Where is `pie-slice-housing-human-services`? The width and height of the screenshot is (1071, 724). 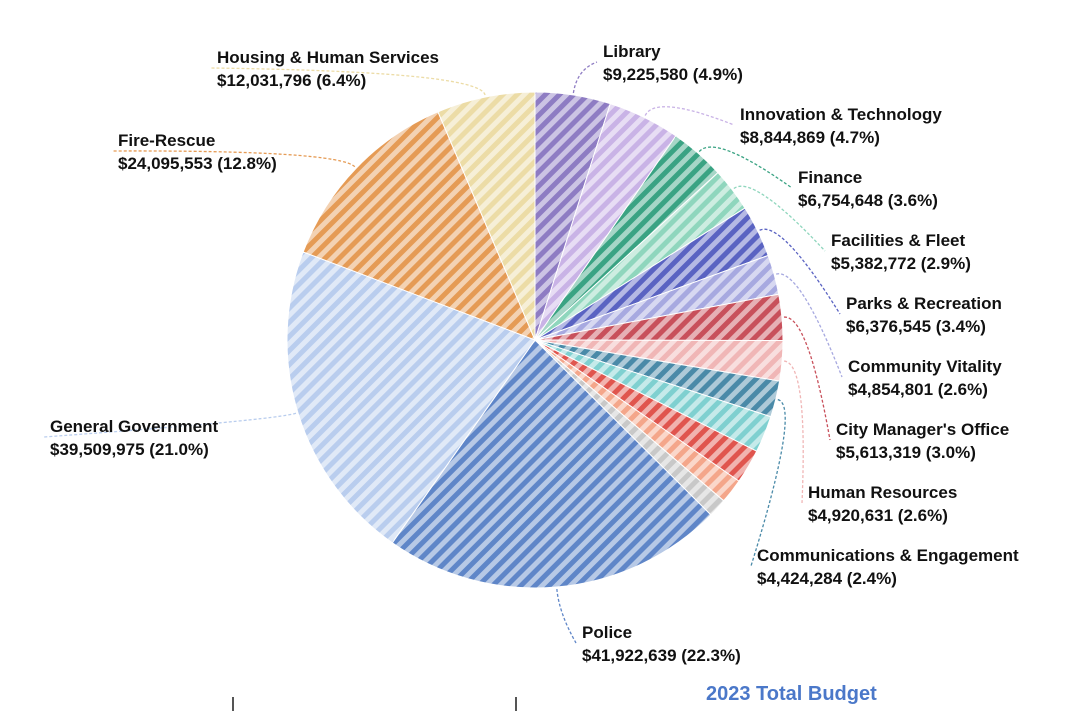 pie-slice-housing-human-services is located at coordinates (486, 216).